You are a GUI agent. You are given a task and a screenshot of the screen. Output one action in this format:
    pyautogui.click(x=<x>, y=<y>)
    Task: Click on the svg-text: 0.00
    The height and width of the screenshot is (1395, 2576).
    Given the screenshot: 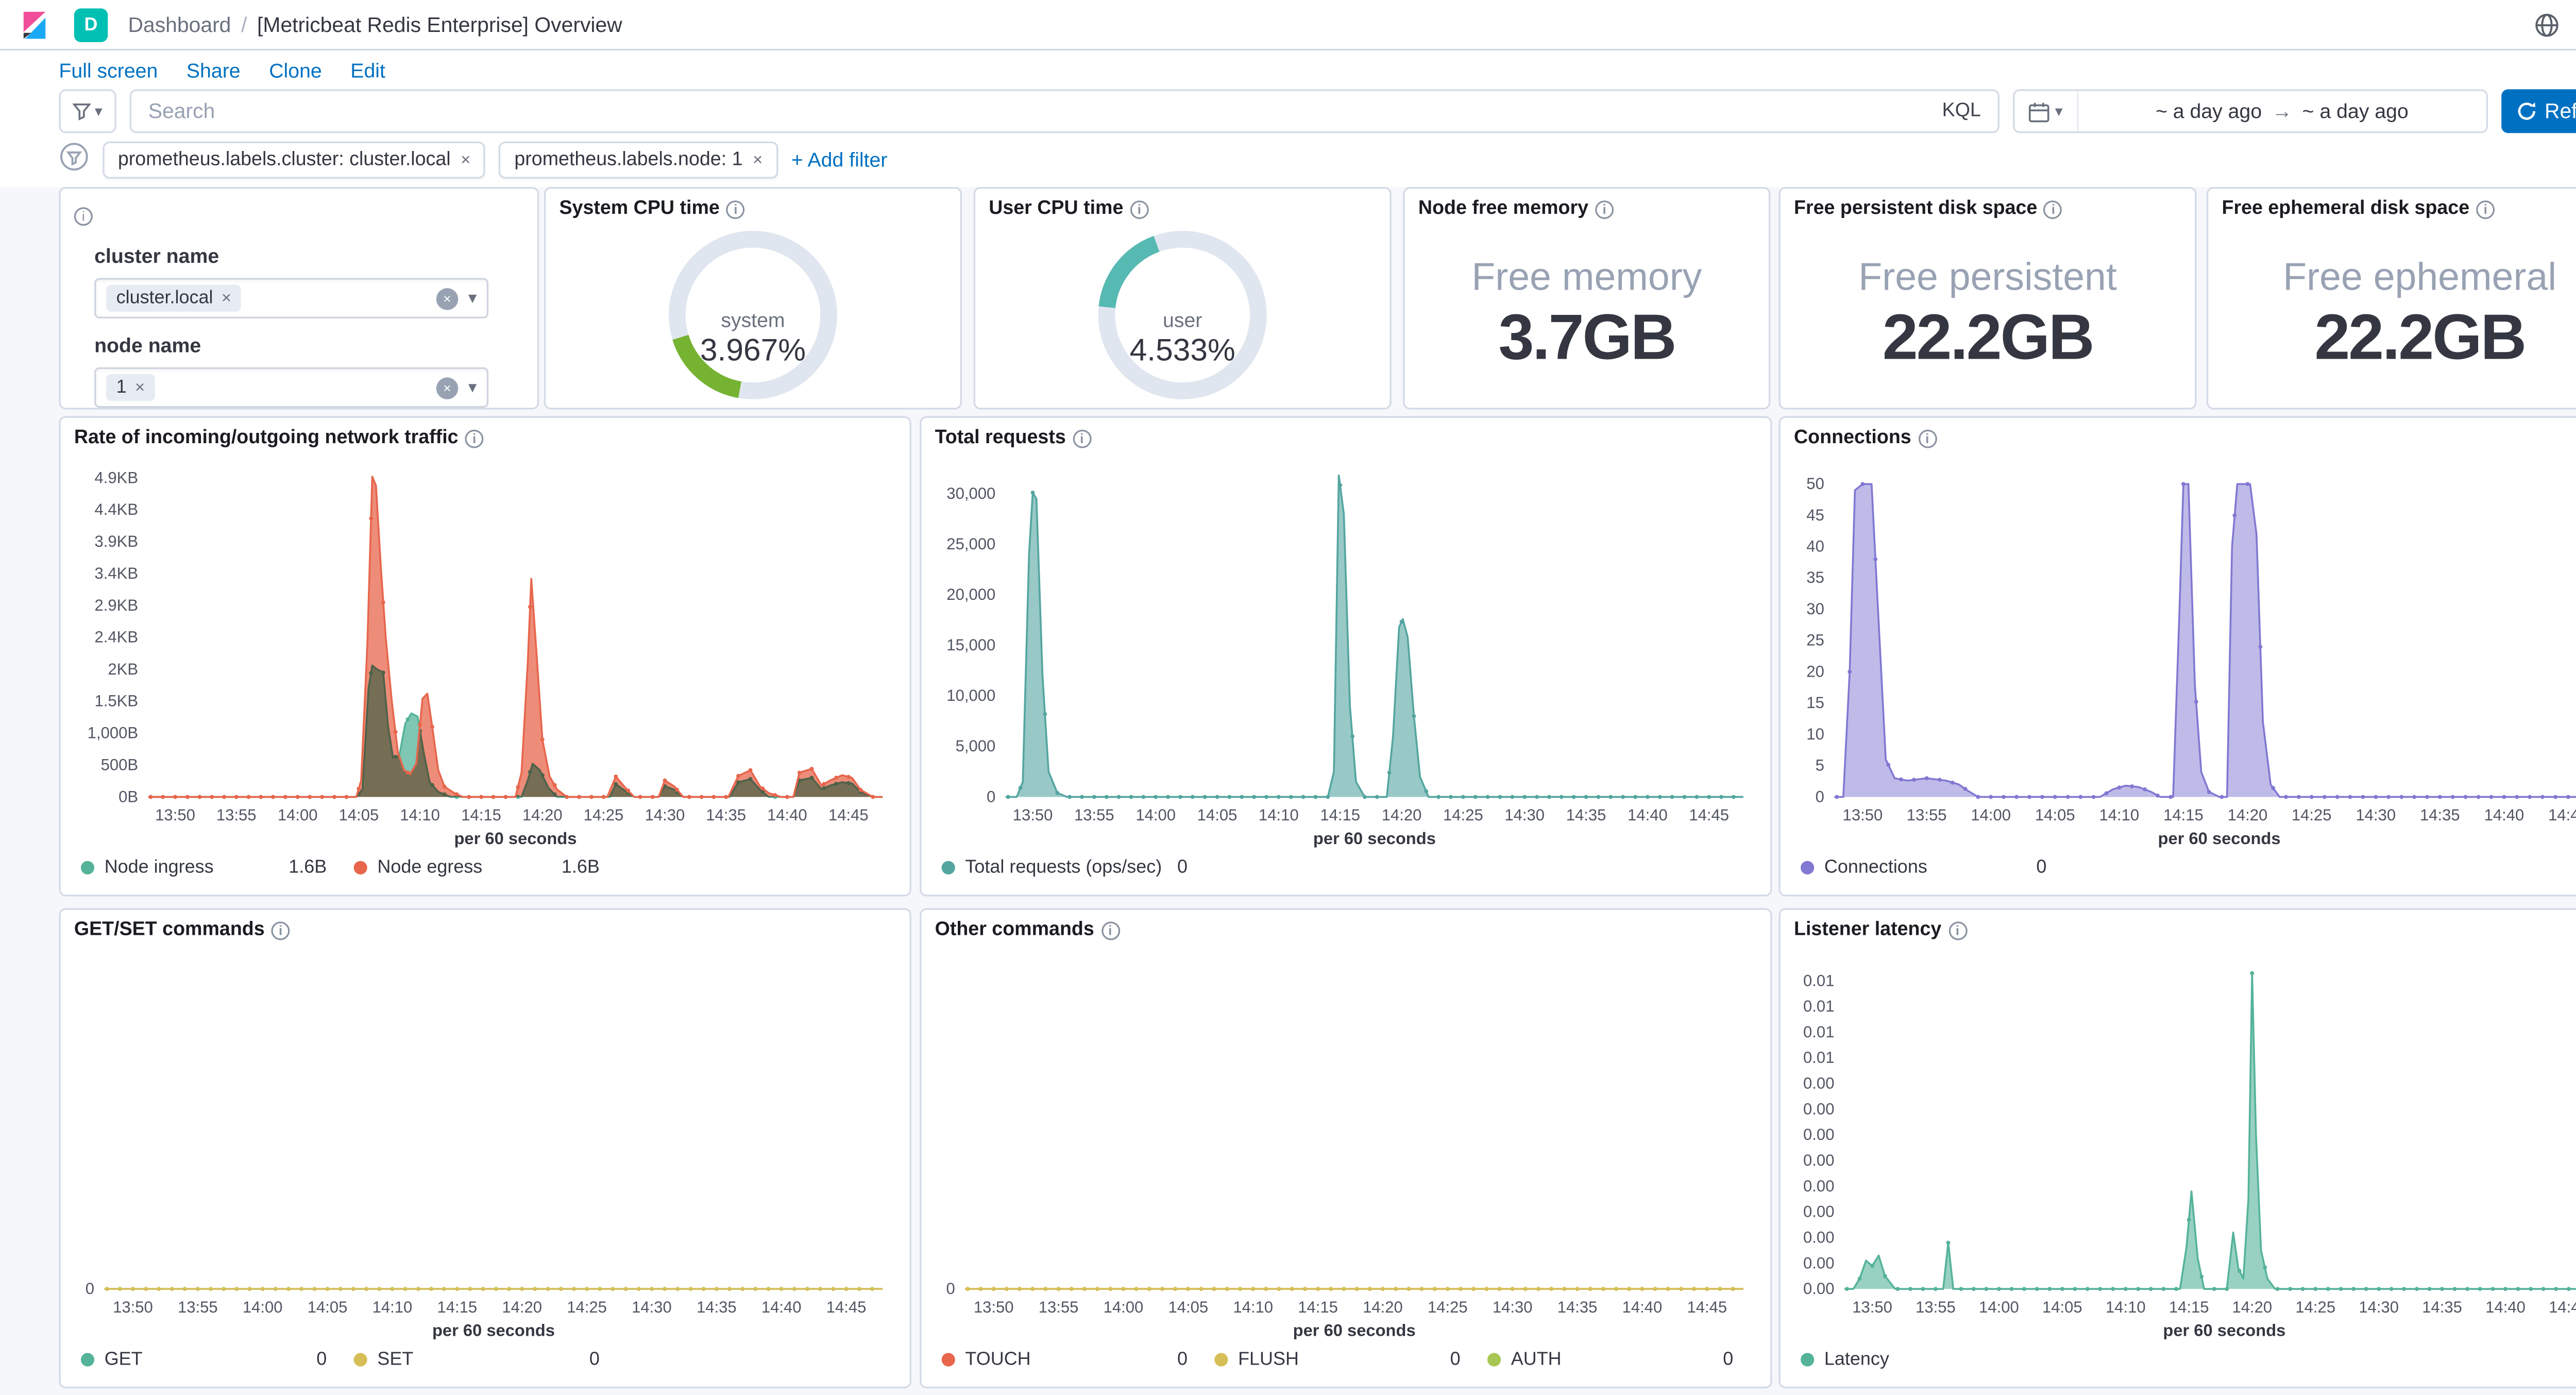 What is the action you would take?
    pyautogui.click(x=1818, y=1186)
    